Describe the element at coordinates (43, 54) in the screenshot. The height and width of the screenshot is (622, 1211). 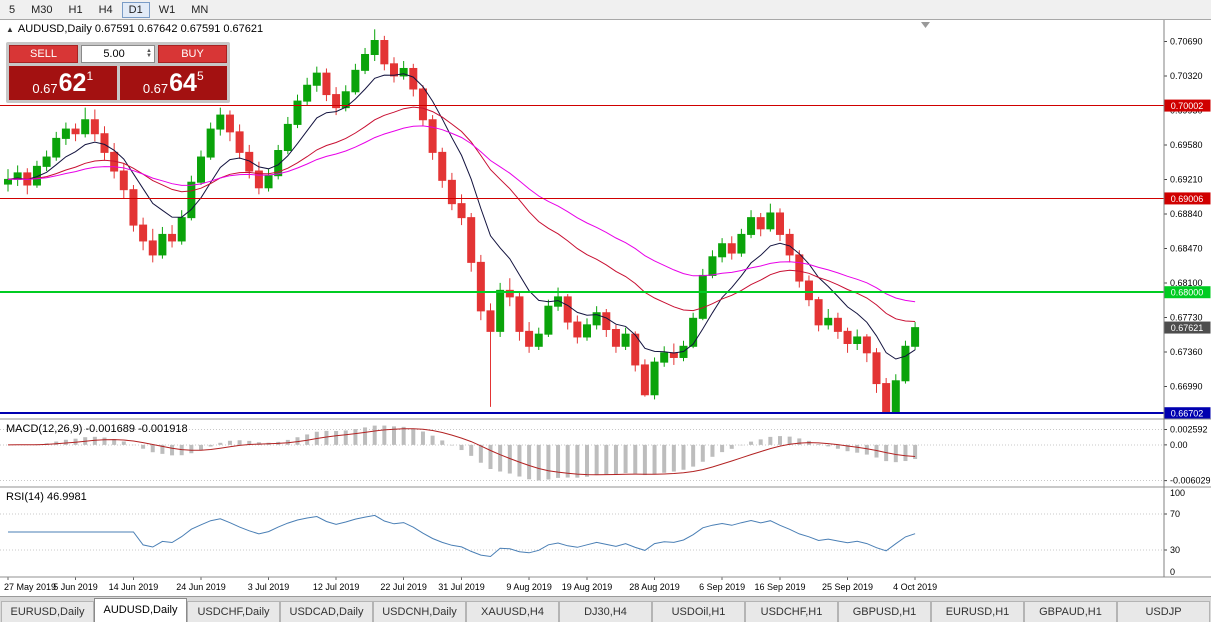
I see `sell-button: SELL` at that location.